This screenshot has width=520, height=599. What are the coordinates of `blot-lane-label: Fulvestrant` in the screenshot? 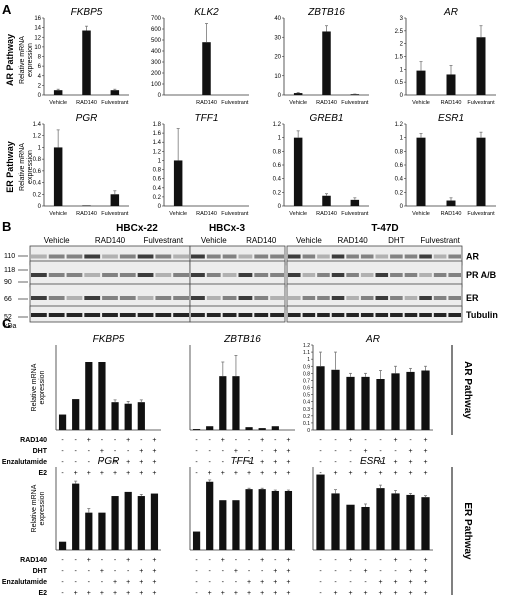 It's located at (440, 240).